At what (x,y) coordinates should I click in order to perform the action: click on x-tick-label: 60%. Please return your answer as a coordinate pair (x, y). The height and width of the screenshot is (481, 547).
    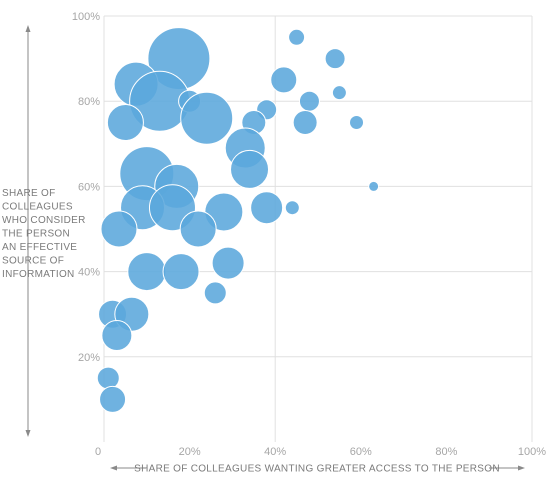
    Looking at the image, I should click on (361, 452).